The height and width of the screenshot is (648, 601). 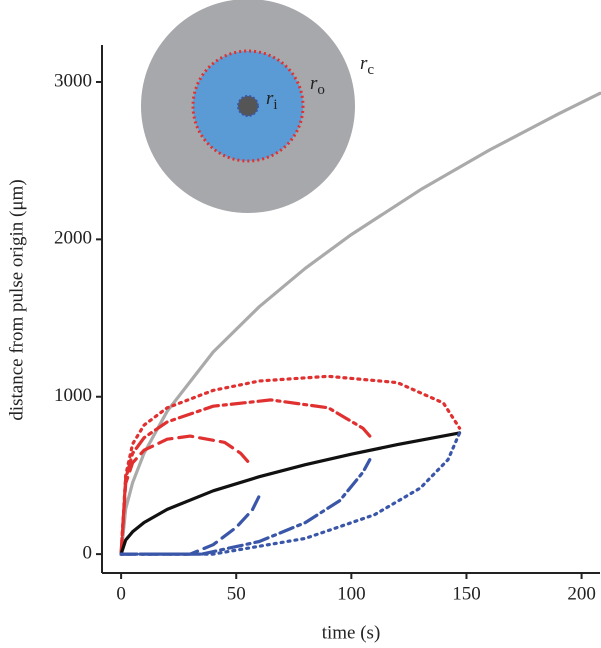 What do you see at coordinates (351, 593) in the screenshot?
I see `x-tick-label: 100` at bounding box center [351, 593].